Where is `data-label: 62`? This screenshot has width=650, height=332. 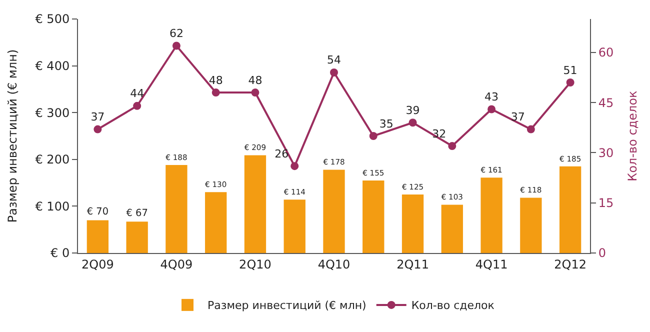
data-label: 62 is located at coordinates (176, 33).